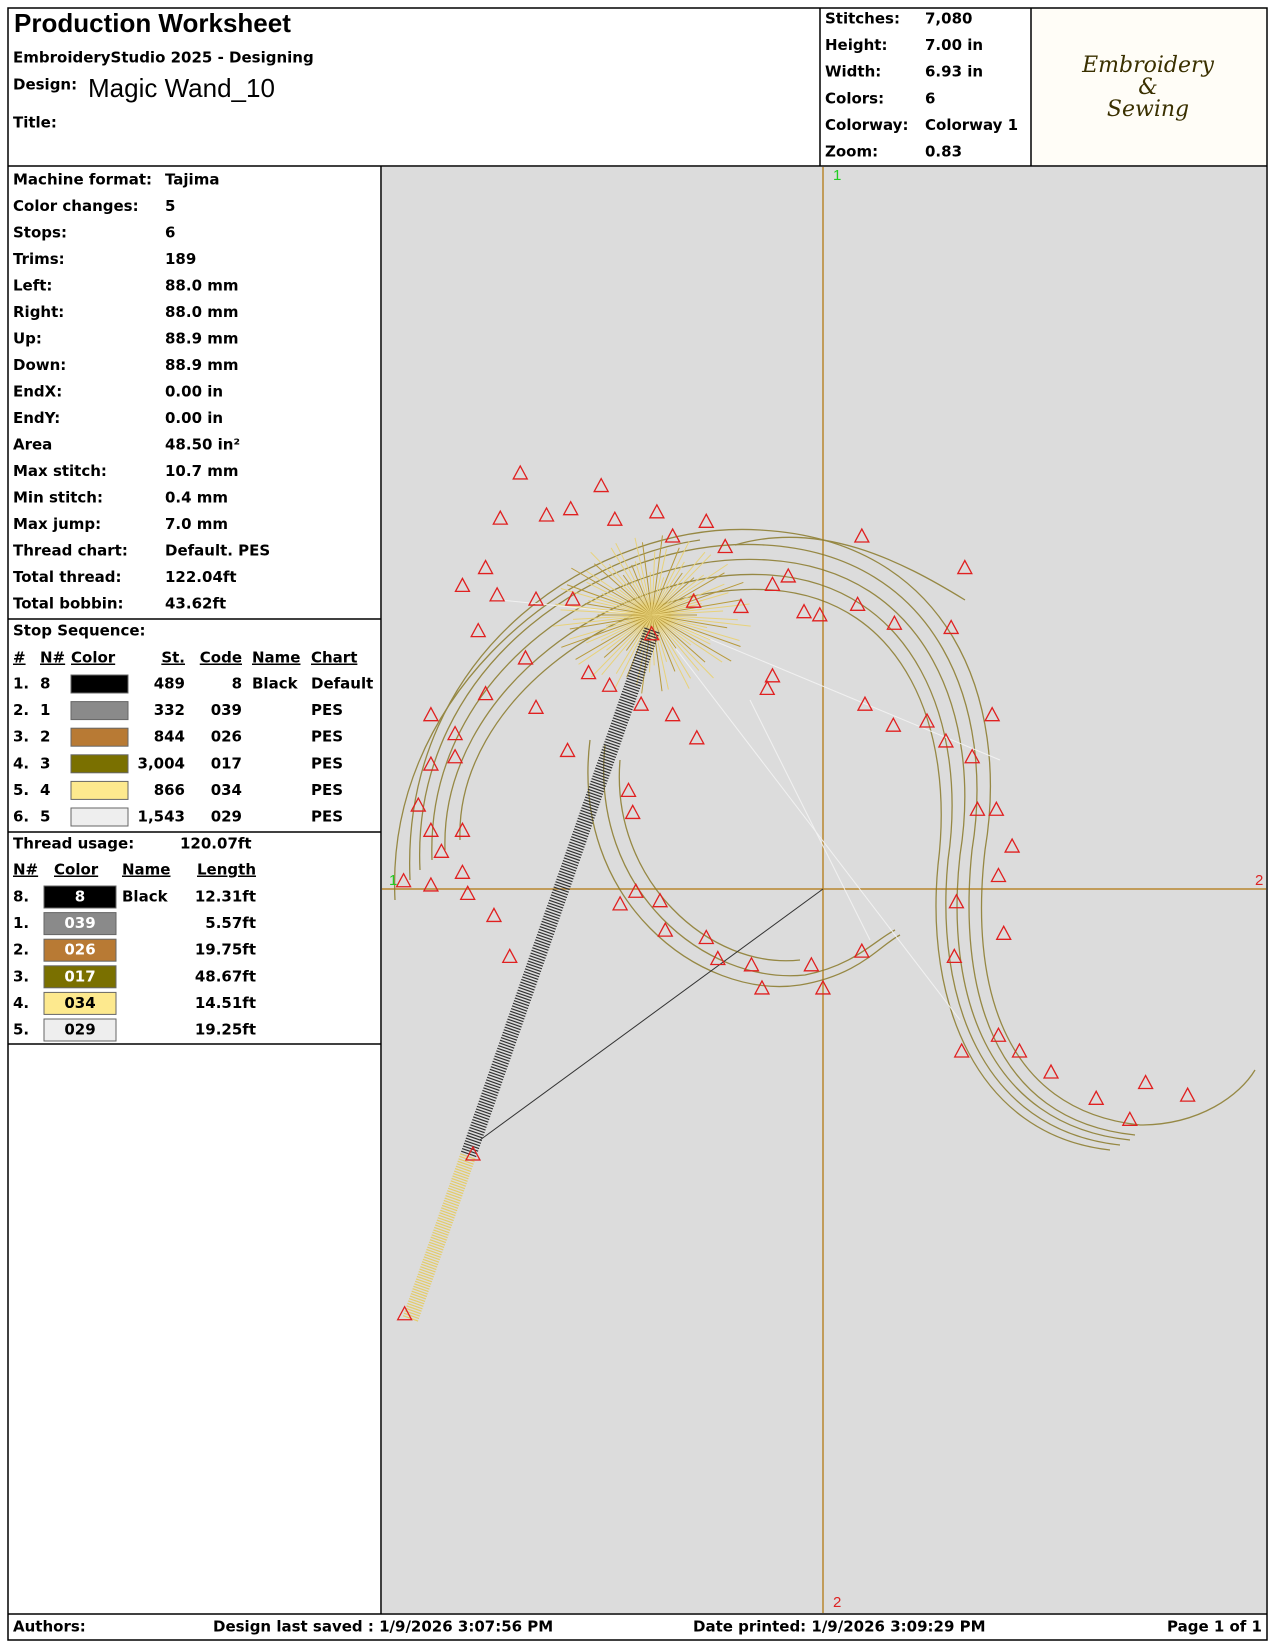 This screenshot has height=1650, width=1275. Describe the element at coordinates (163, 58) in the screenshot. I see `software-name: EmbroideryStudio 2025 - Designing` at that location.